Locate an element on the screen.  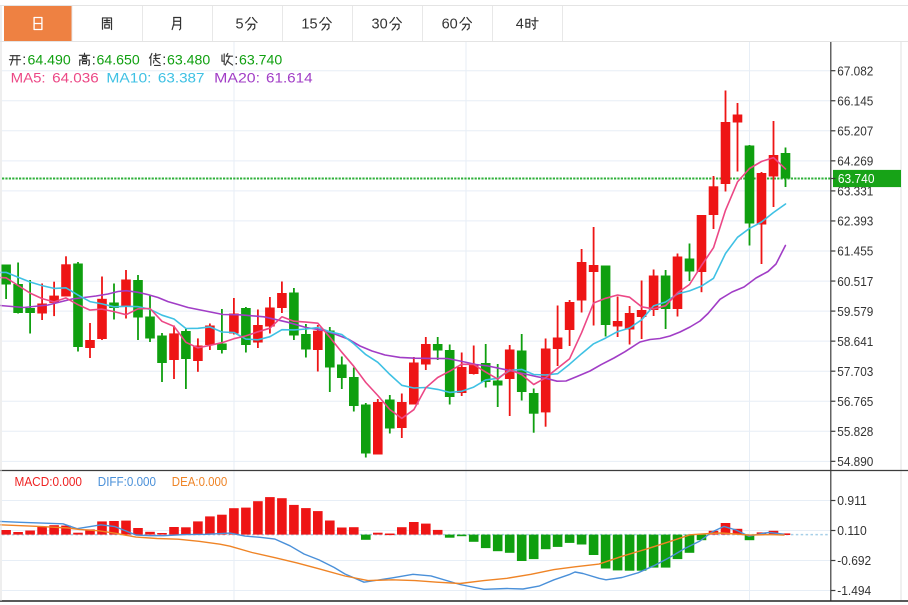
svg-text: 57.703 is located at coordinates (855, 371).